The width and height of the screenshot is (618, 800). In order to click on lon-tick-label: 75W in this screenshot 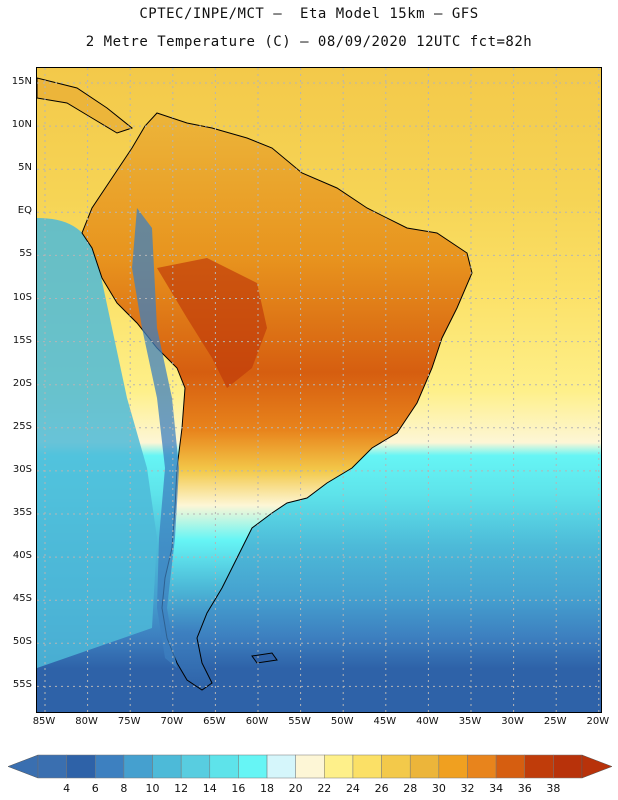, I will do `click(129, 721)`.